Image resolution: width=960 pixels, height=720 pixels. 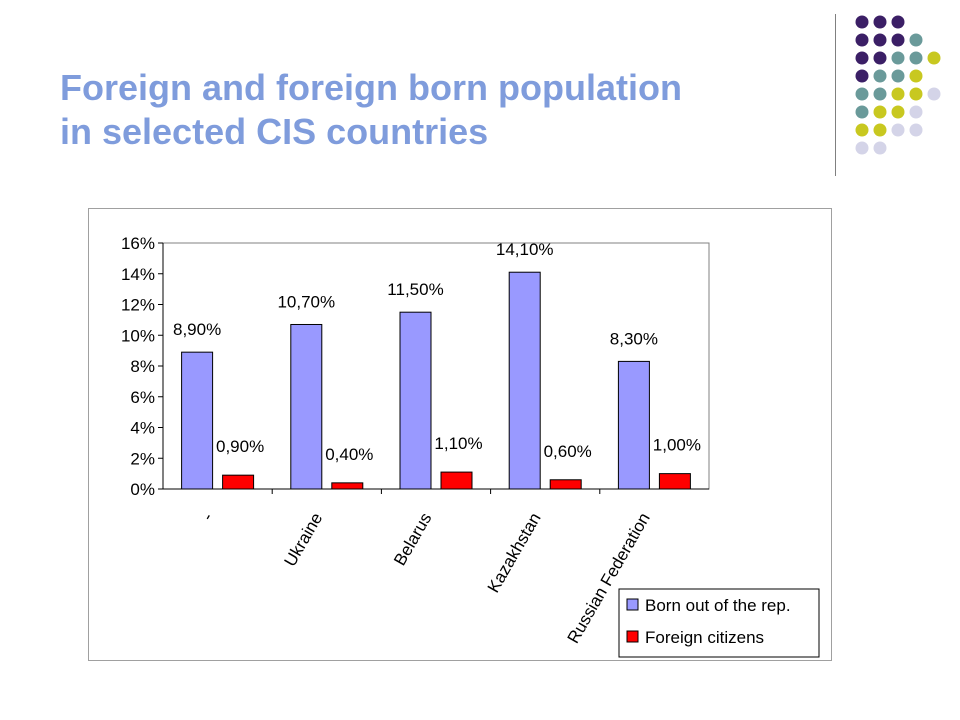 I want to click on y-tick-label: 10%, so click(x=138, y=335).